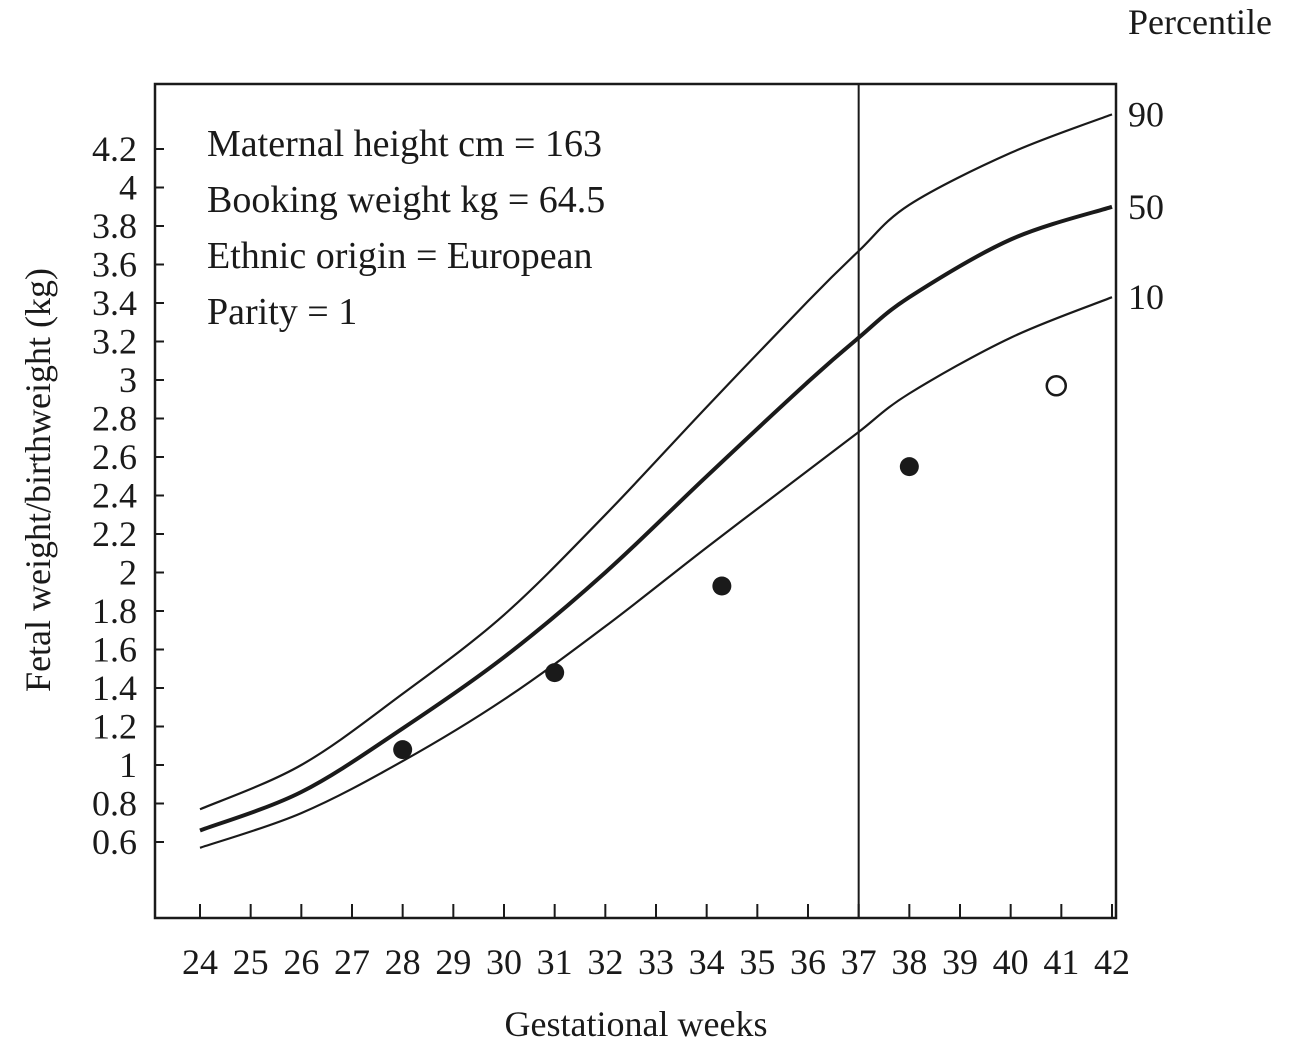 This screenshot has width=1309, height=1044. What do you see at coordinates (1112, 962) in the screenshot?
I see `x-tick-label: 42` at bounding box center [1112, 962].